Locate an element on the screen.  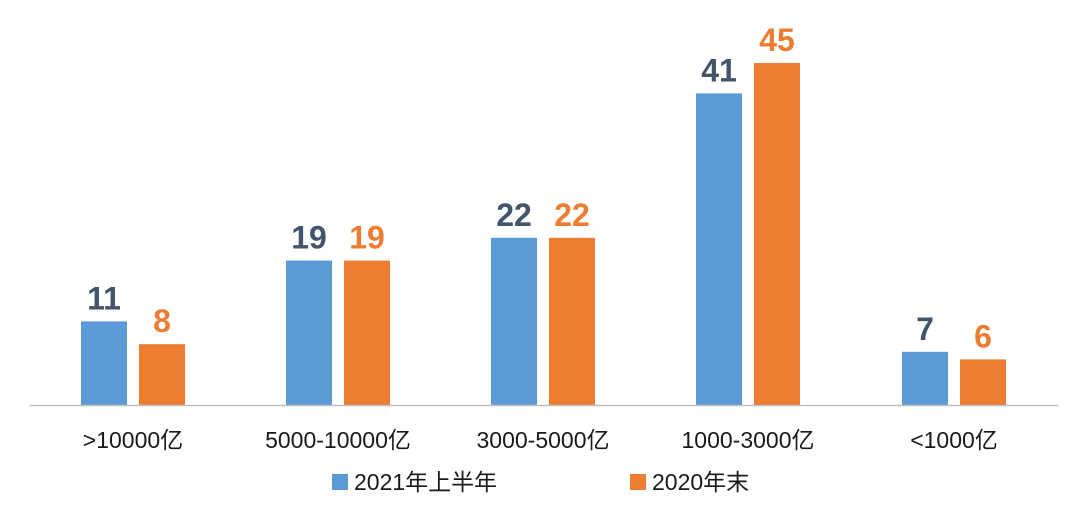
value-label-series1-3: 41 is located at coordinates (719, 70).